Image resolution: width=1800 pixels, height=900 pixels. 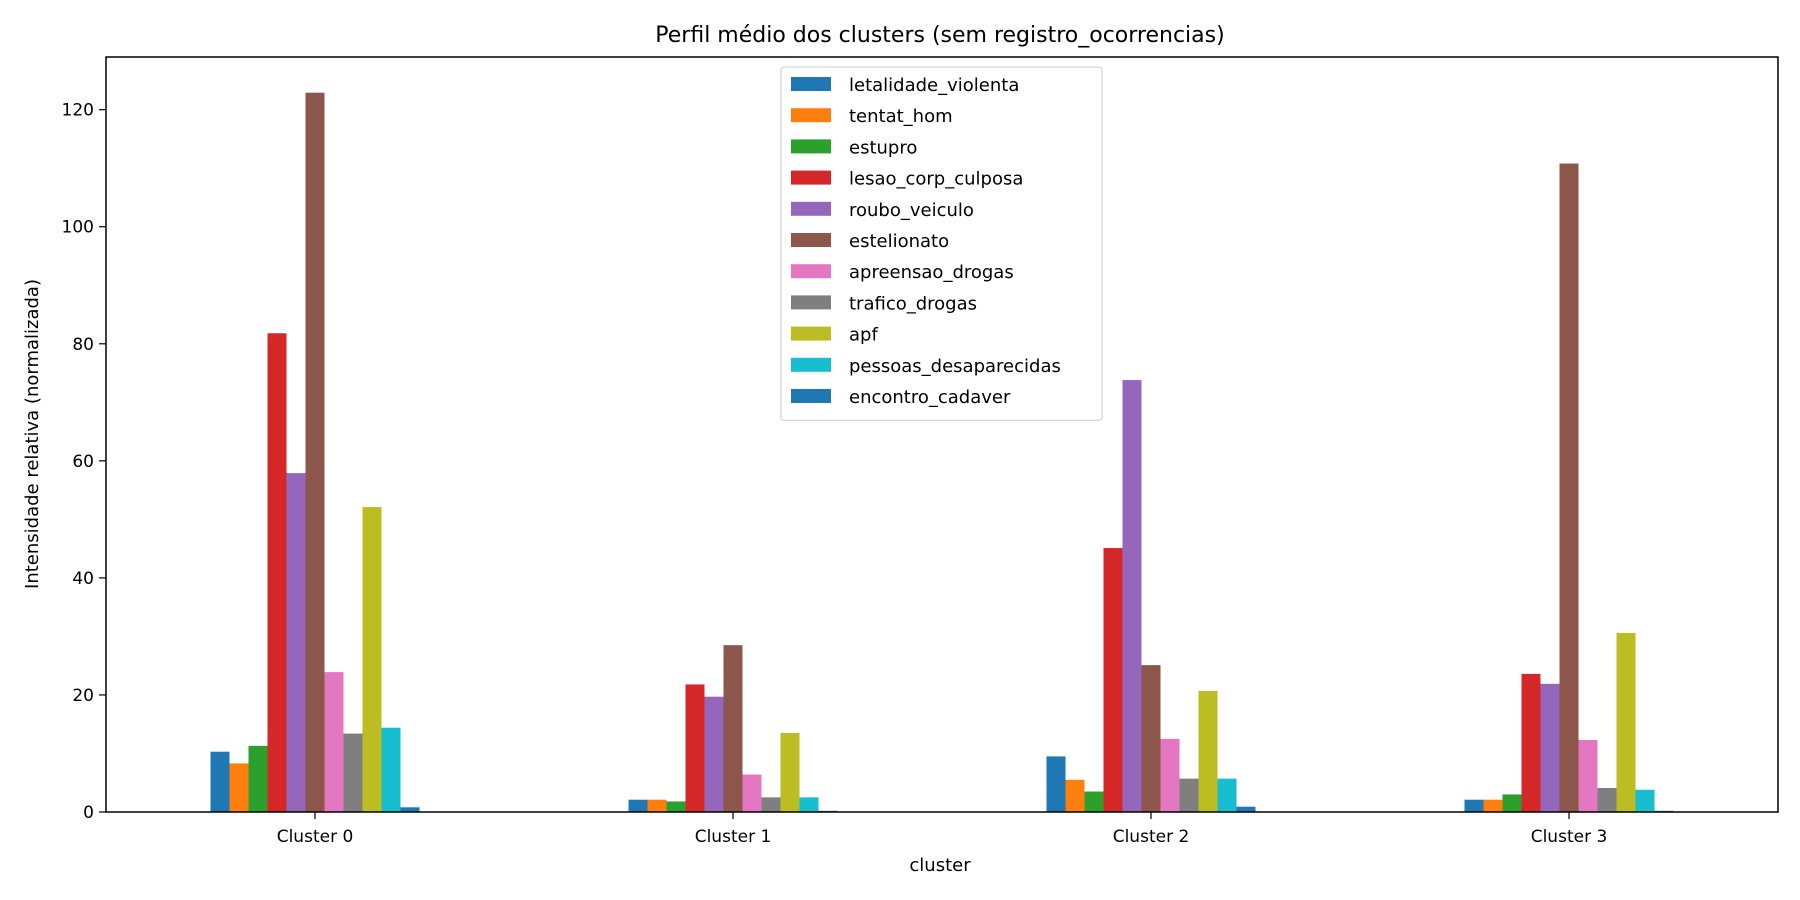 I want to click on x-tick-label: Cluster 1, so click(x=733, y=837).